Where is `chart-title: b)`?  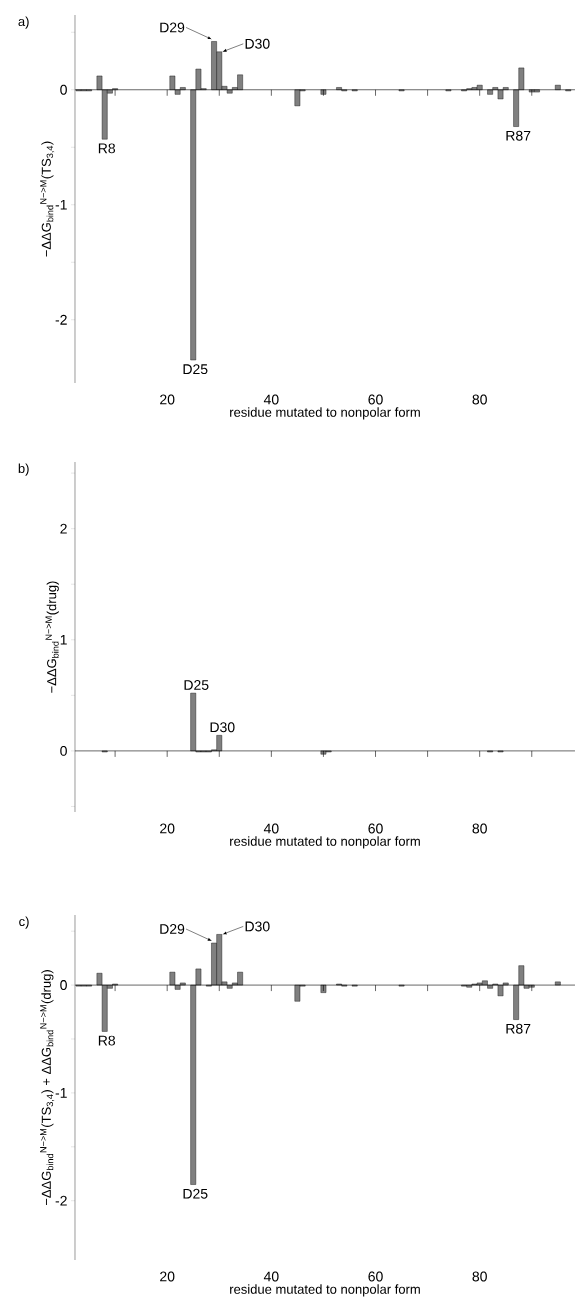 chart-title: b) is located at coordinates (23, 469).